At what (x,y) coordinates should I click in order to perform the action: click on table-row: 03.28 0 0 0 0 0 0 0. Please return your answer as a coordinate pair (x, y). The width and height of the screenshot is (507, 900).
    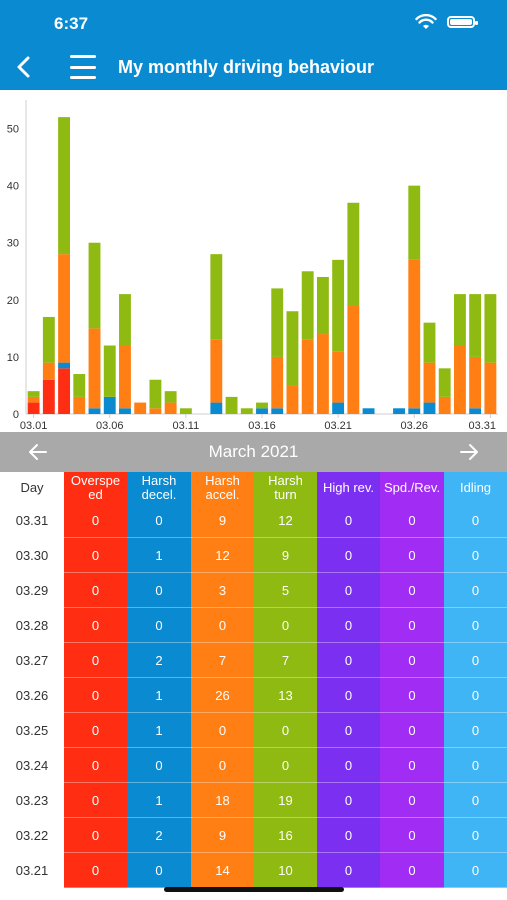
    Looking at the image, I should click on (253, 625).